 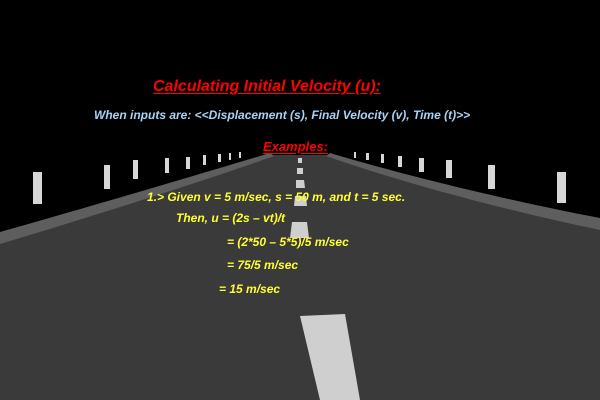 I want to click on example-result-line: = 15 m/sec, so click(x=250, y=289).